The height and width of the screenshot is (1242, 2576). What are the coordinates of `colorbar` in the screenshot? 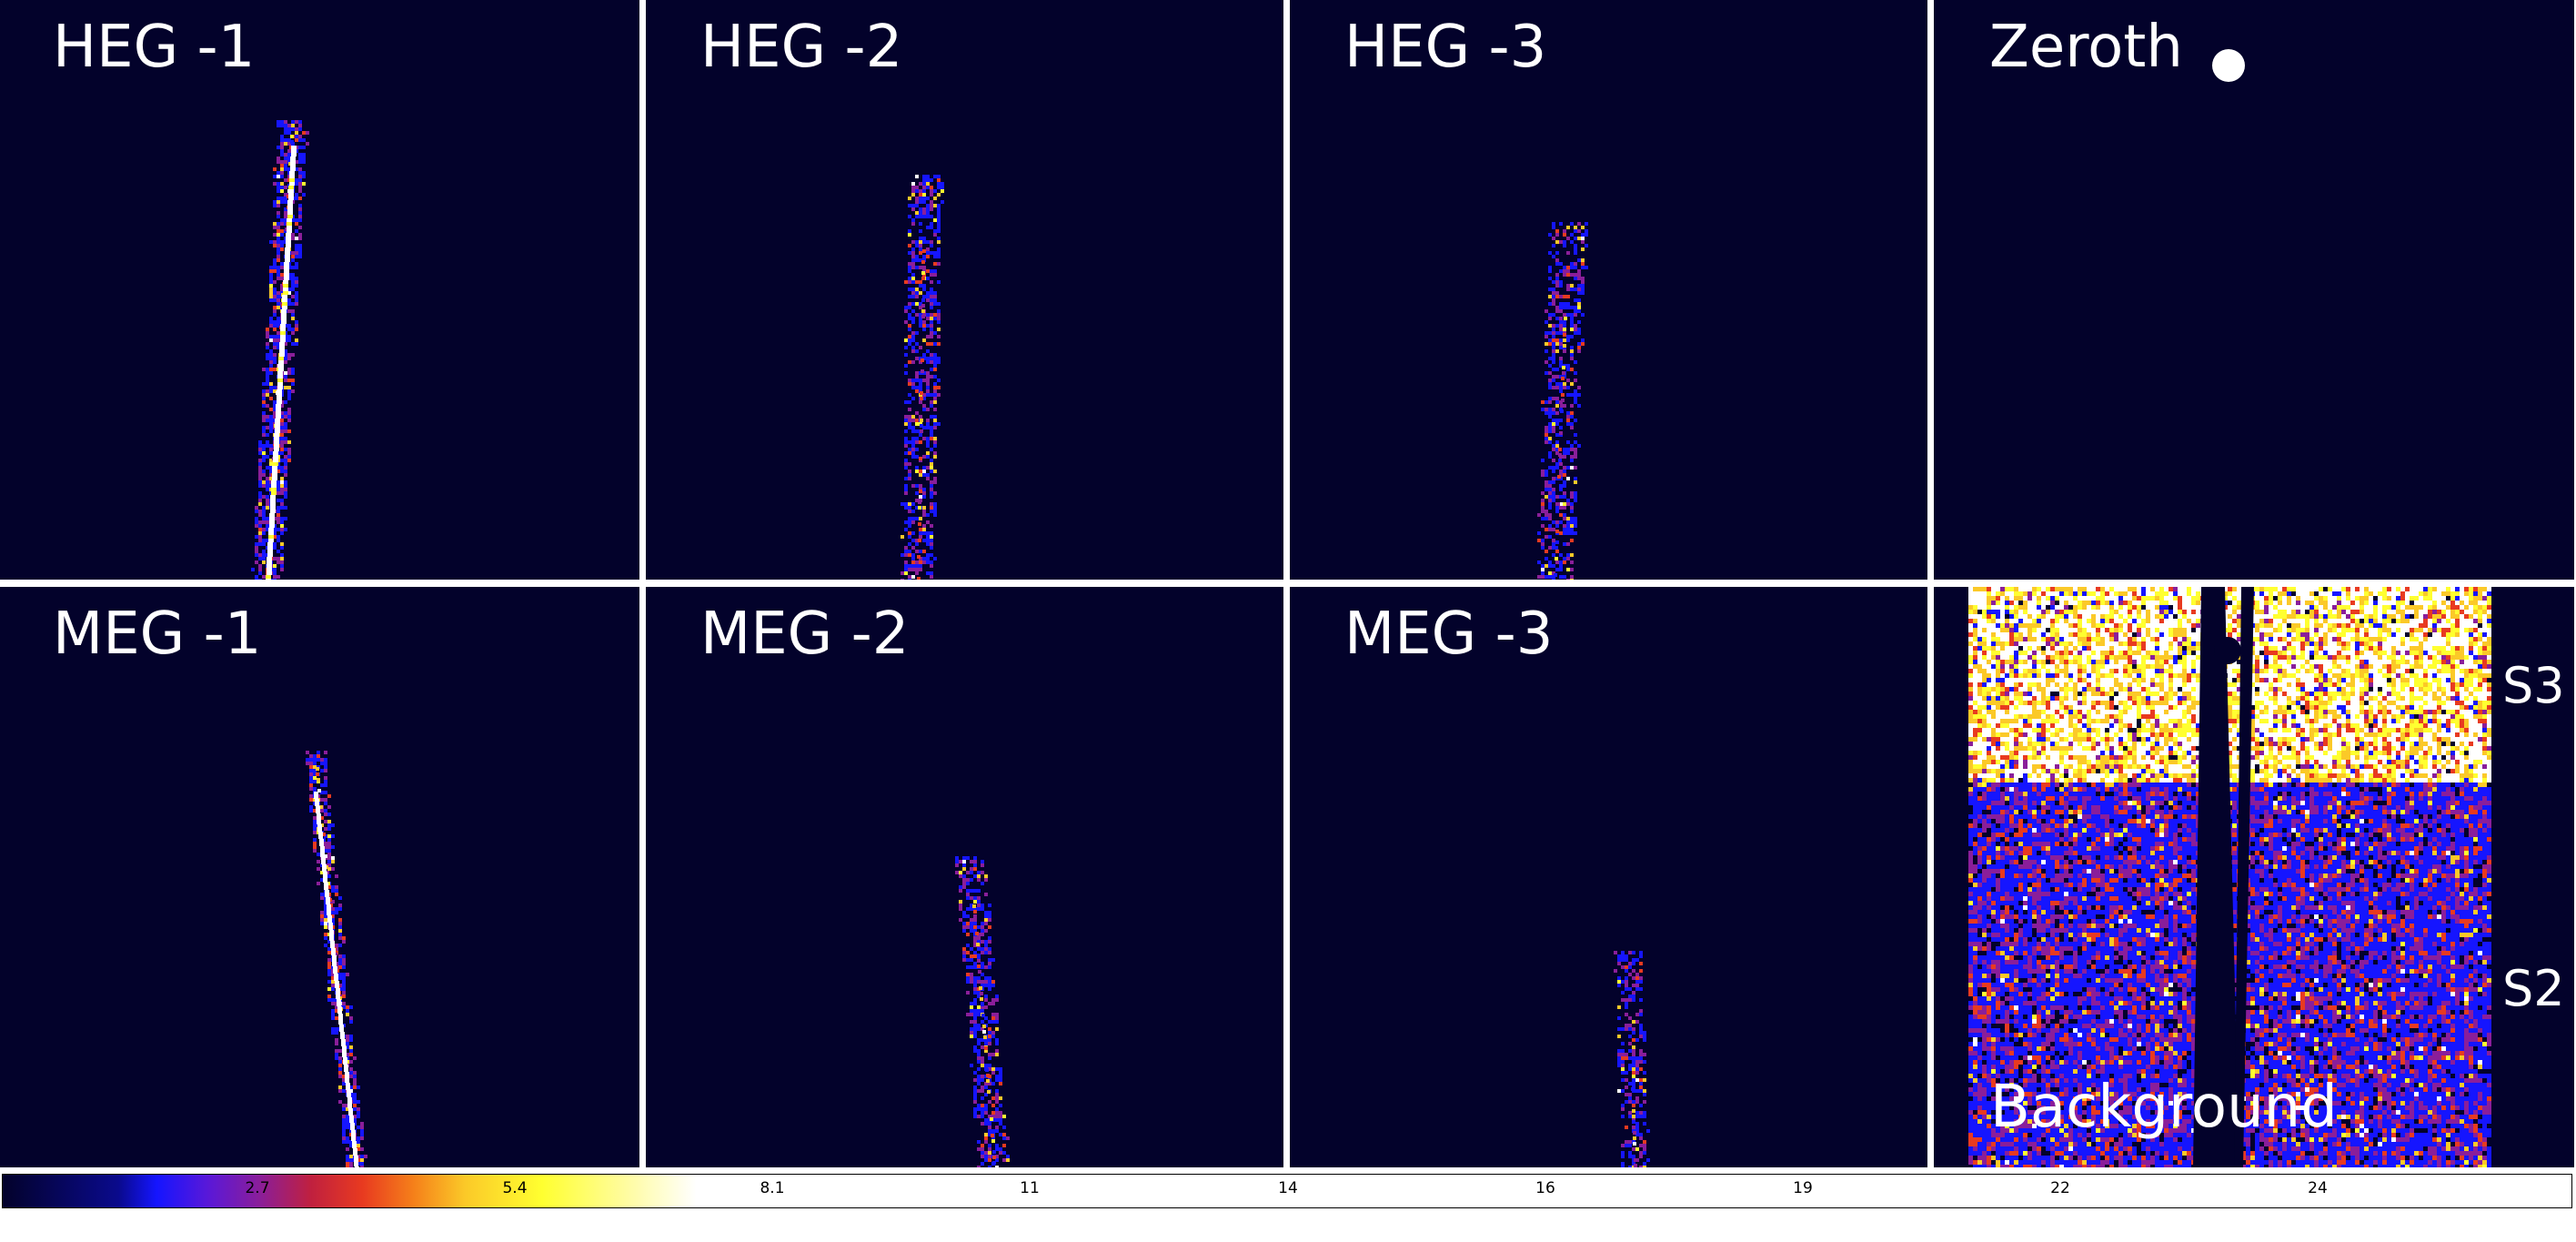 It's located at (1287, 1191).